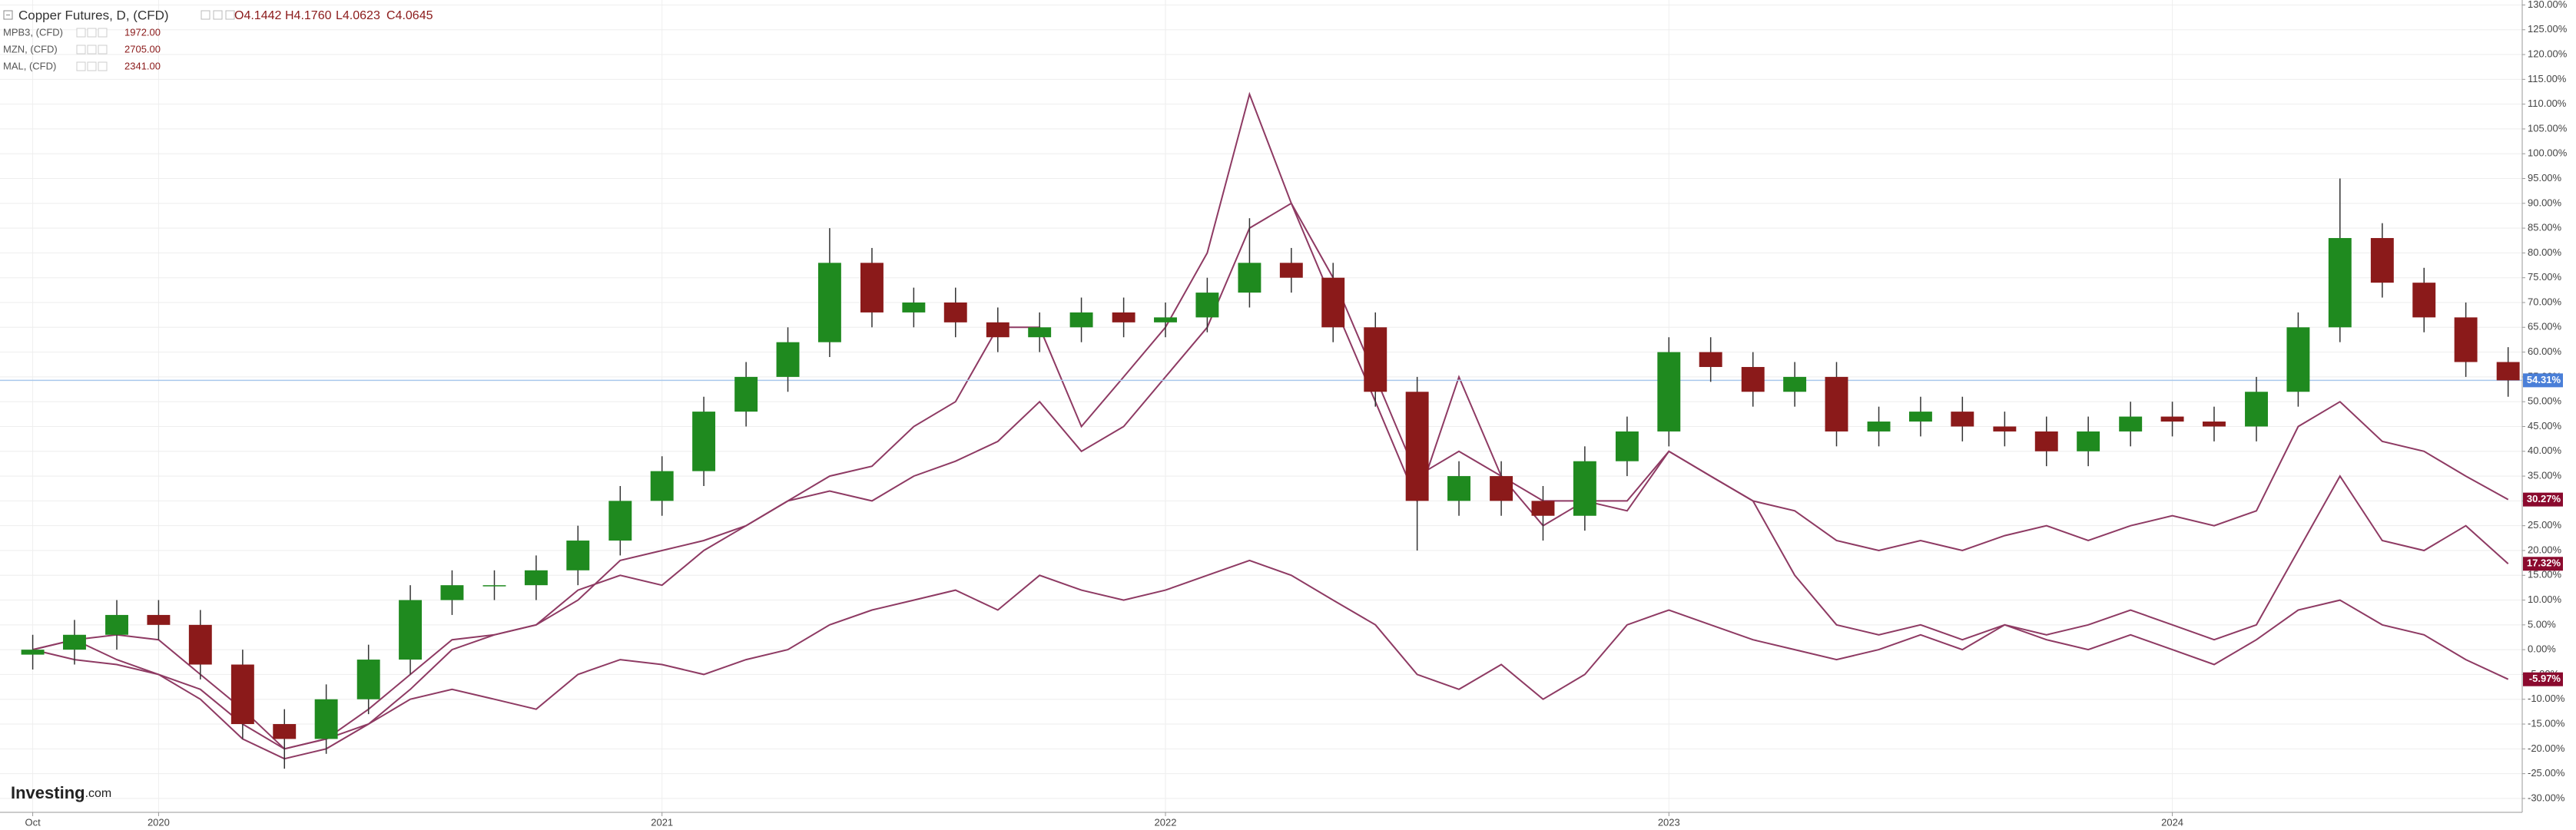 This screenshot has height=830, width=2576. Describe the element at coordinates (33, 822) in the screenshot. I see `x-tick-label: Oct` at that location.